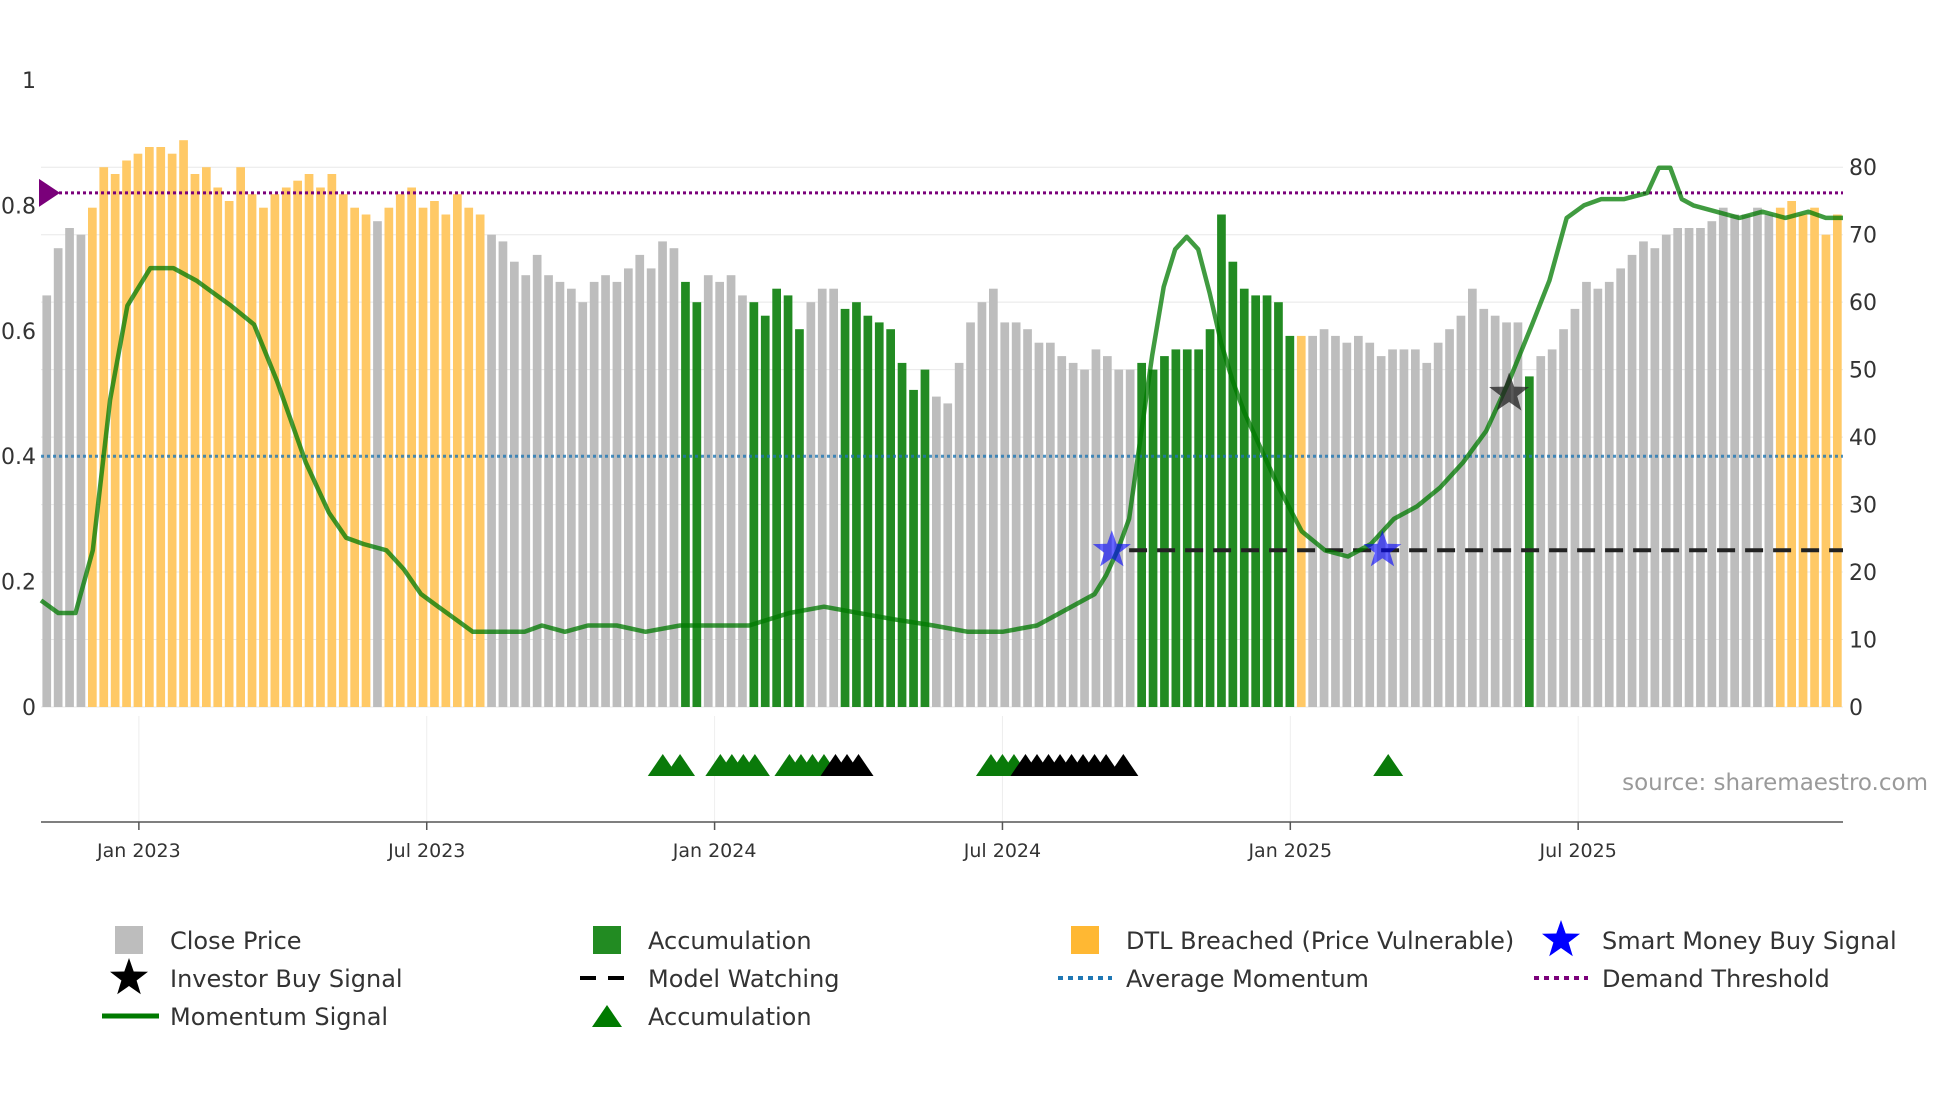  What do you see at coordinates (1863, 303) in the screenshot?
I see `right-tick-label: 60` at bounding box center [1863, 303].